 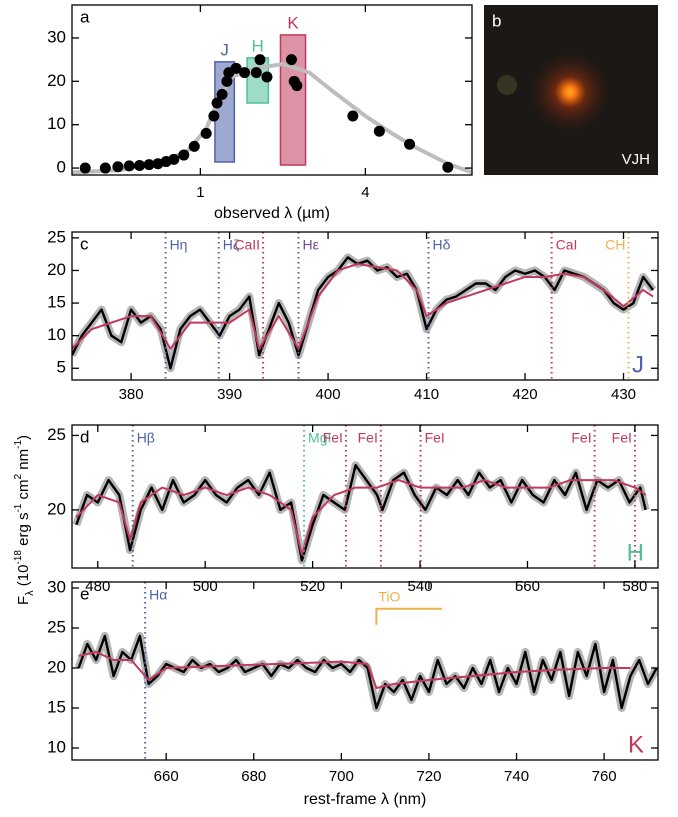 I want to click on x-tick-label: 430, so click(x=623, y=394).